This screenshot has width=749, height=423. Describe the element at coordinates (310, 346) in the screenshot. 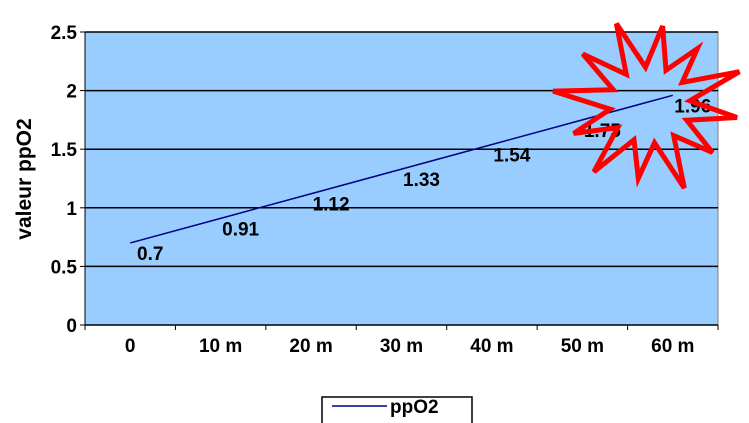

I see `x-tick-label: 20 m` at that location.